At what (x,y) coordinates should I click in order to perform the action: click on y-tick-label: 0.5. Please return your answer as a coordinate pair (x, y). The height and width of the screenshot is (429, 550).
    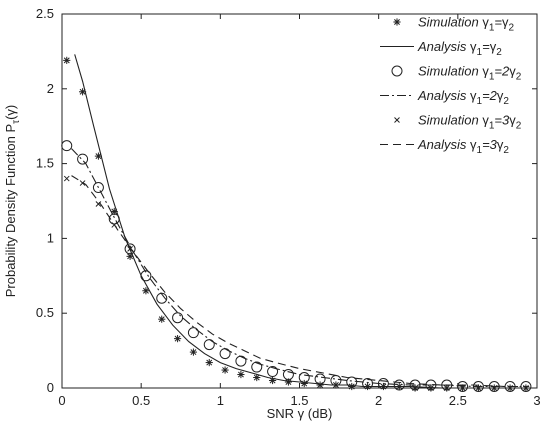
    Looking at the image, I should click on (45, 312).